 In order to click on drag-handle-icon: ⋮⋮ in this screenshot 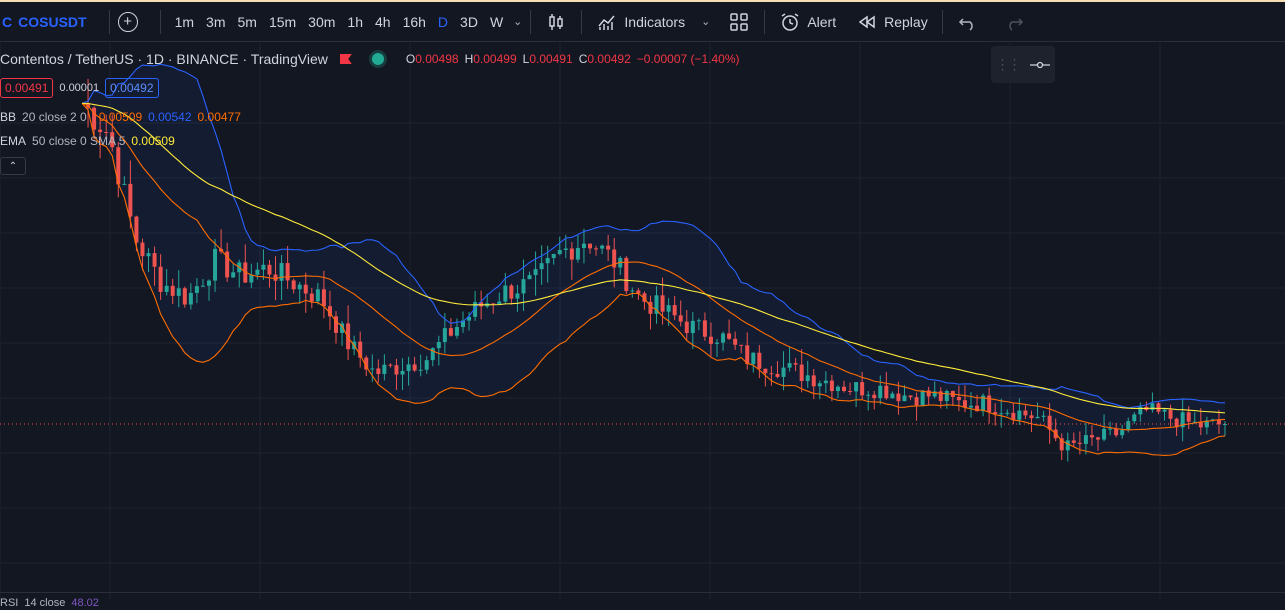, I will do `click(1008, 64)`.